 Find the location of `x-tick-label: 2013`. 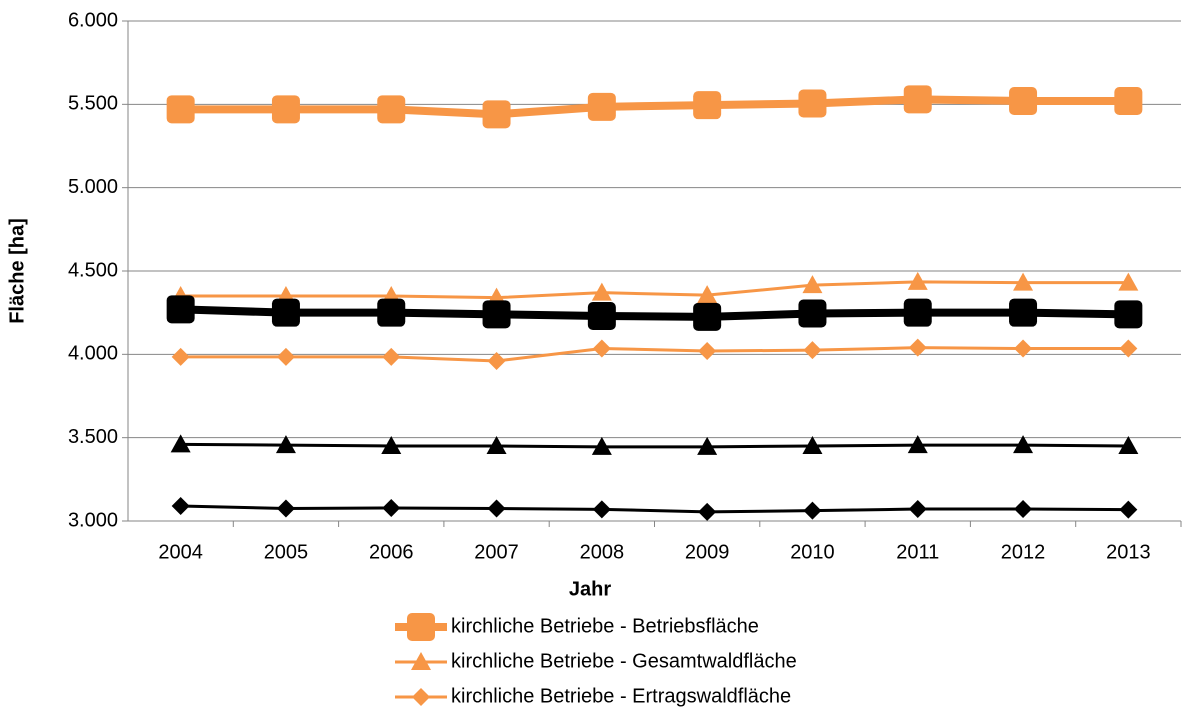

x-tick-label: 2013 is located at coordinates (1128, 552).